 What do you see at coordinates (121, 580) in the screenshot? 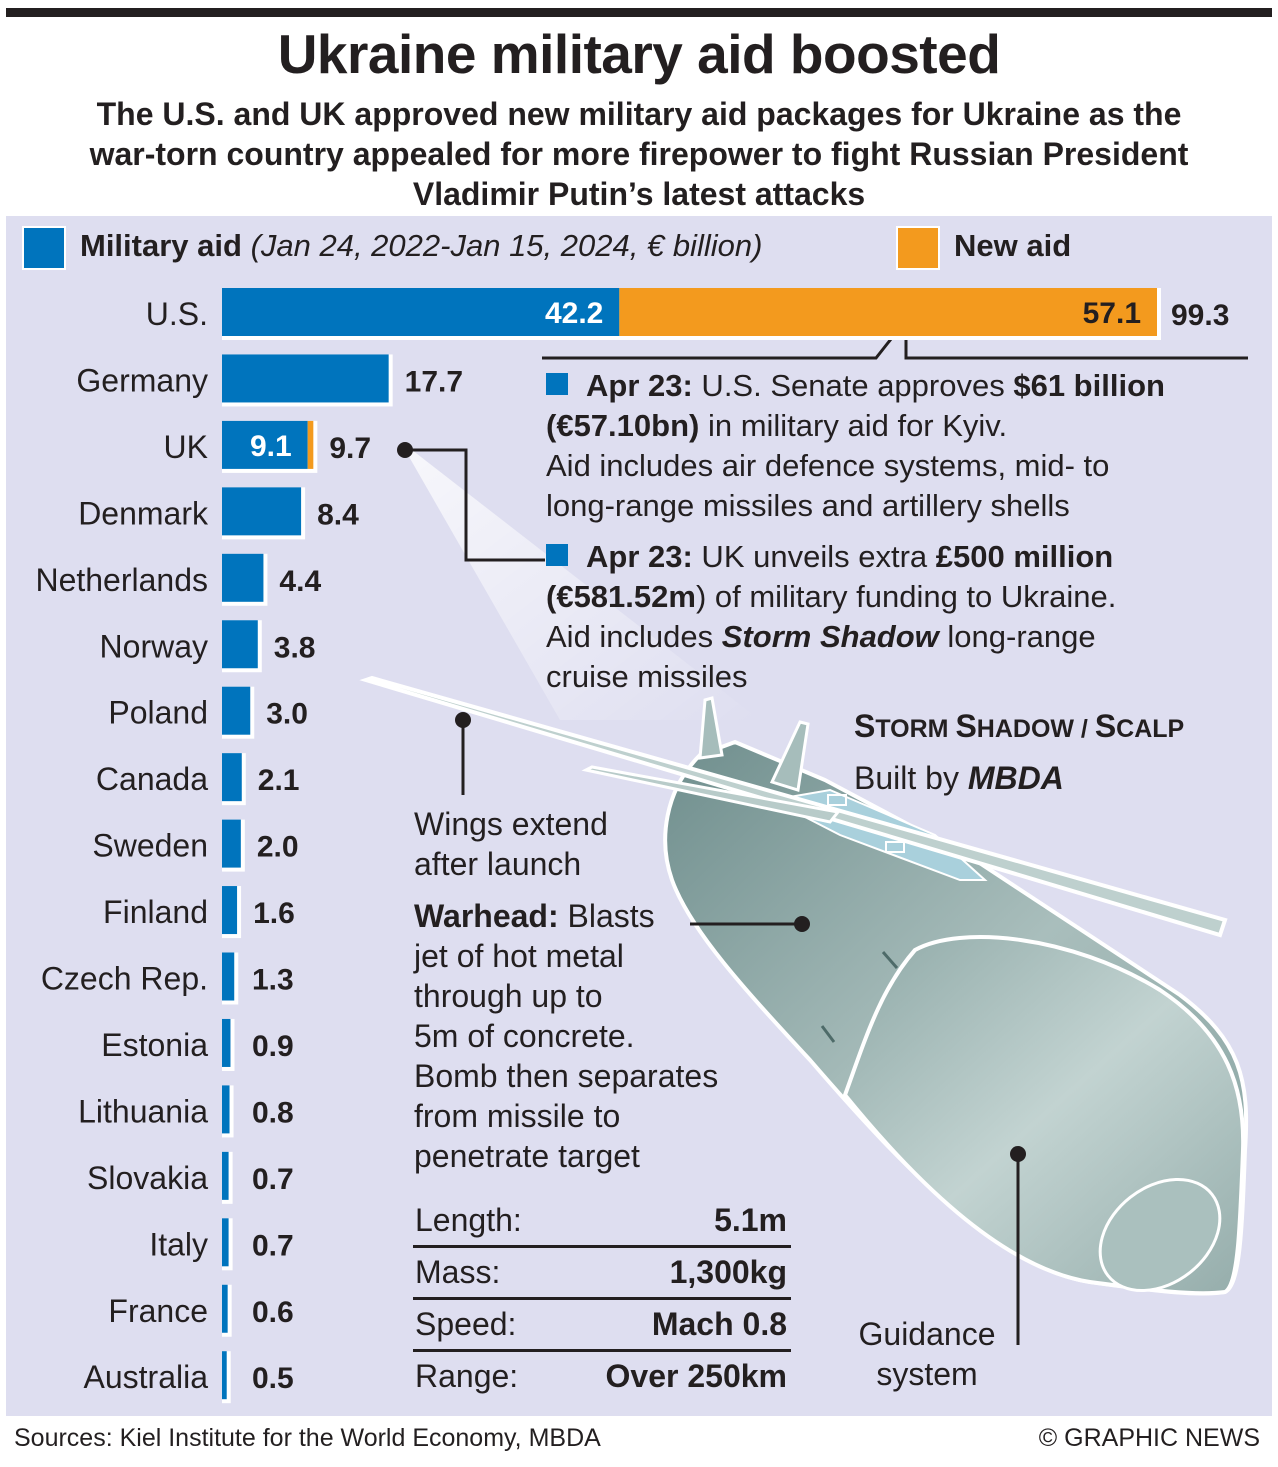
I see `category-label-netherlands: Netherlands` at bounding box center [121, 580].